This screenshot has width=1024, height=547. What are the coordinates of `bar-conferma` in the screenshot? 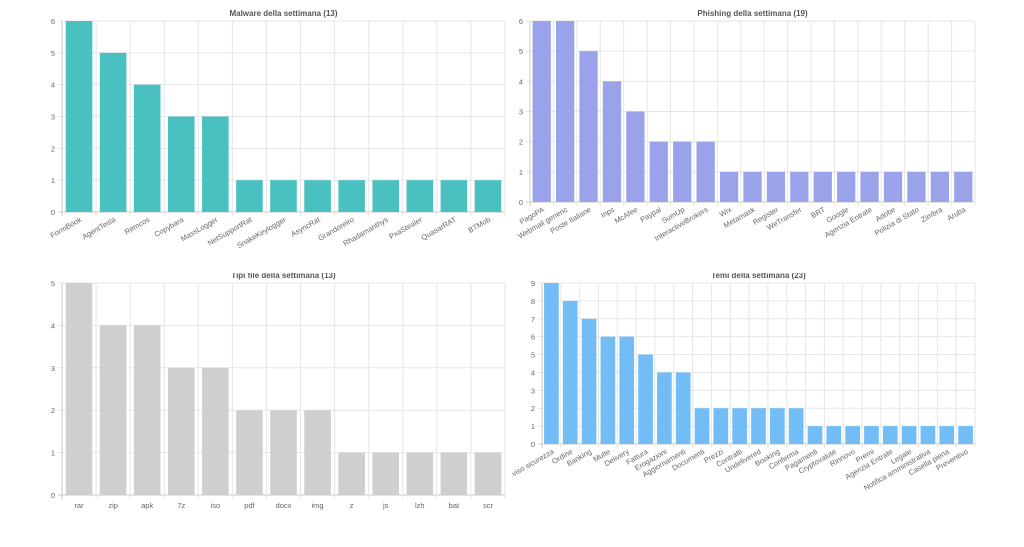 It's located at (796, 426).